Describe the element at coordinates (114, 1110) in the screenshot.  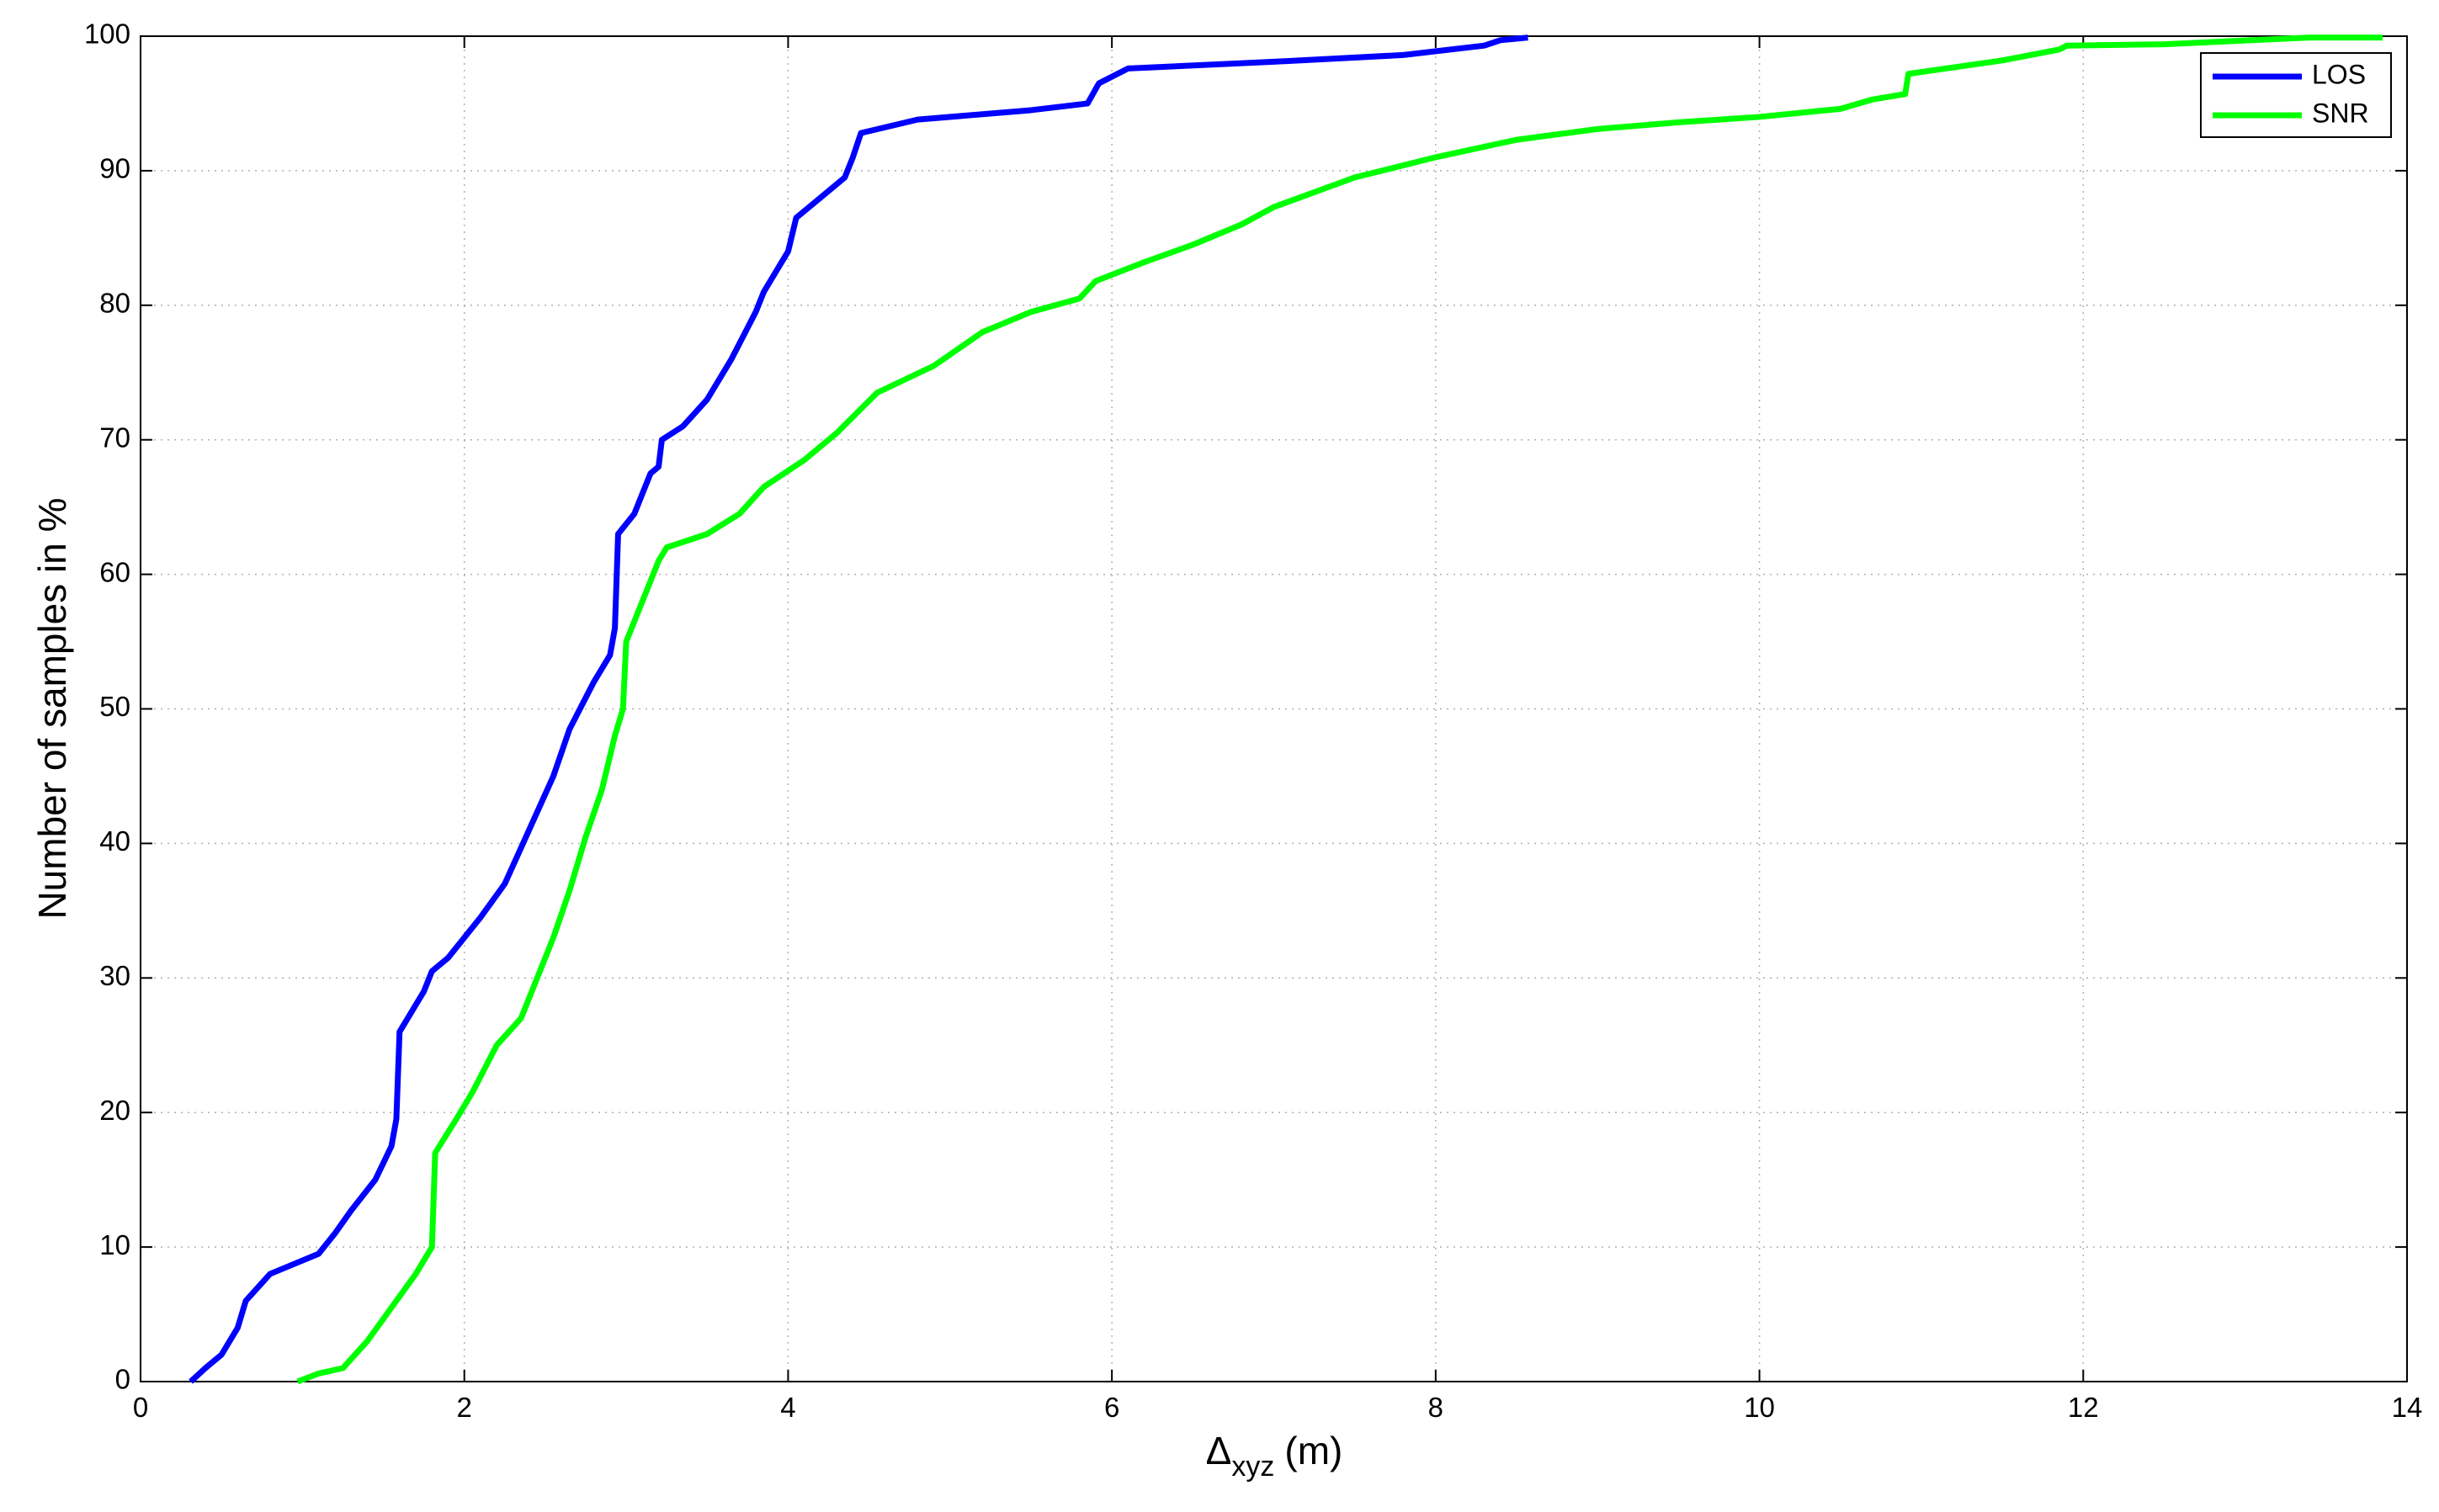
I see `y-tick-label: 20` at that location.